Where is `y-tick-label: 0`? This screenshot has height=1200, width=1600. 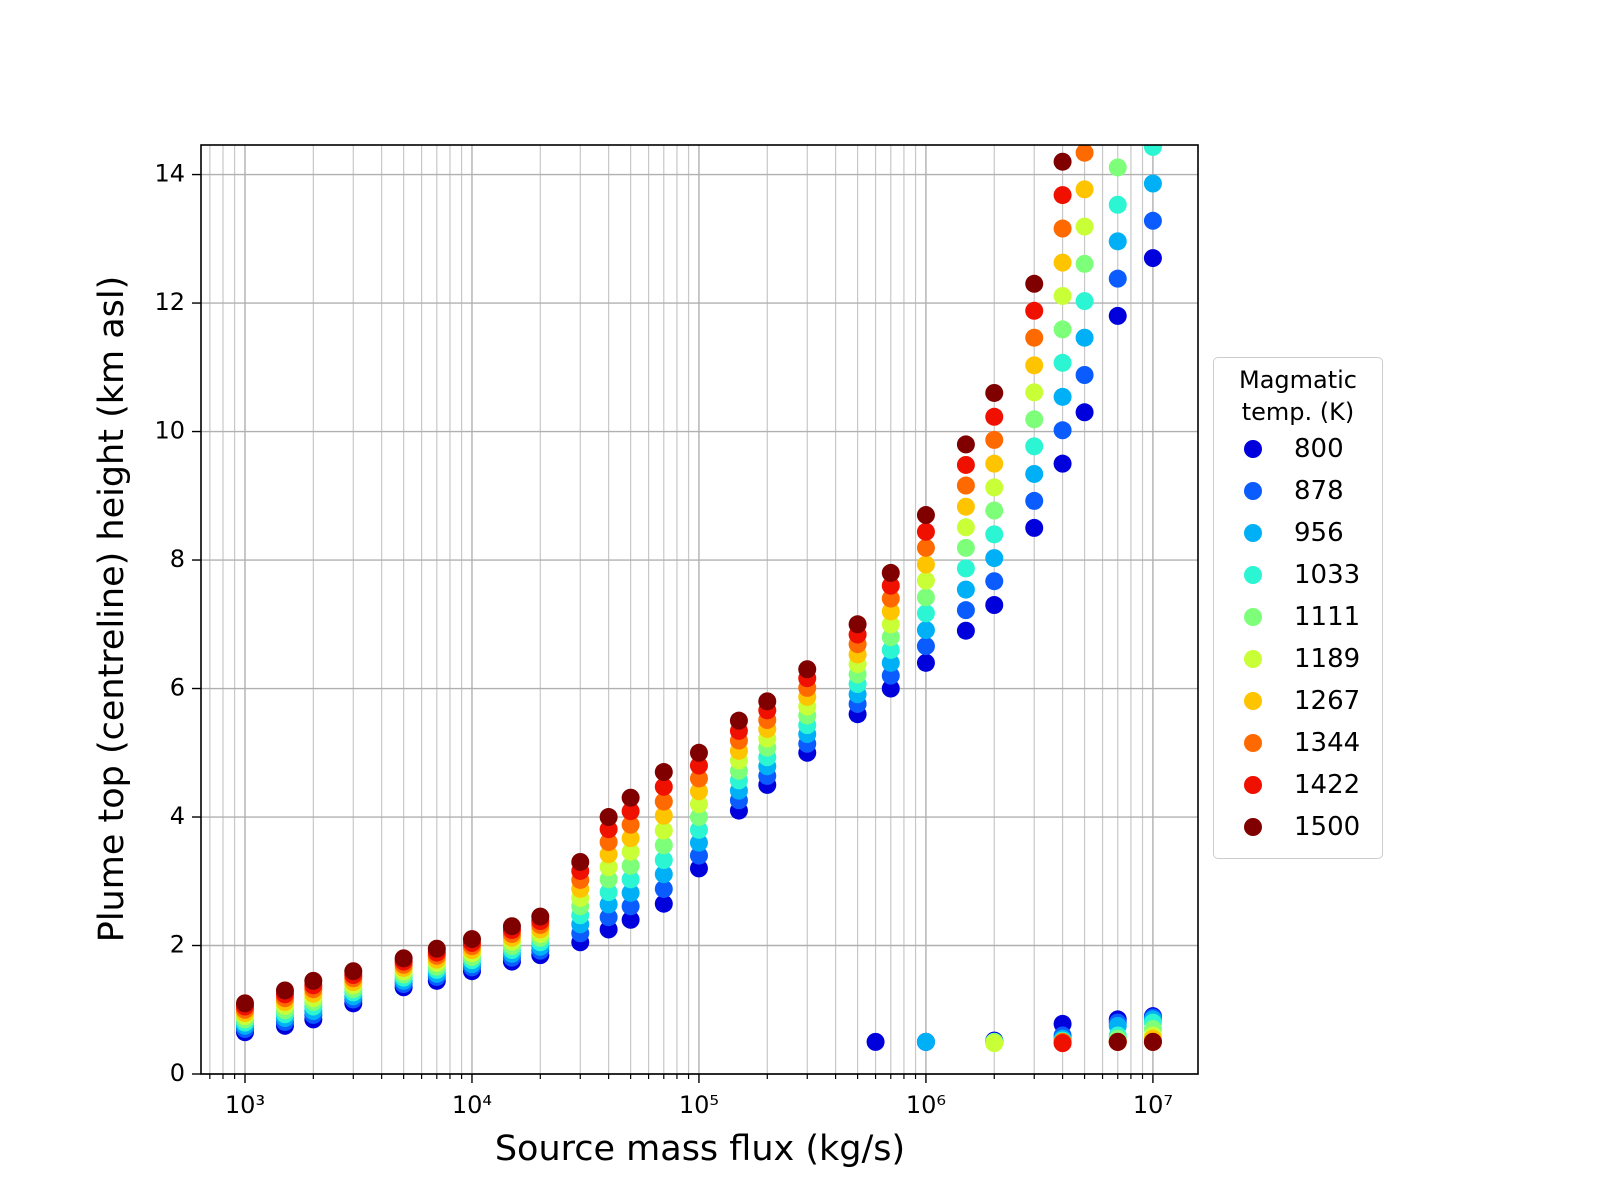 y-tick-label: 0 is located at coordinates (177, 1073).